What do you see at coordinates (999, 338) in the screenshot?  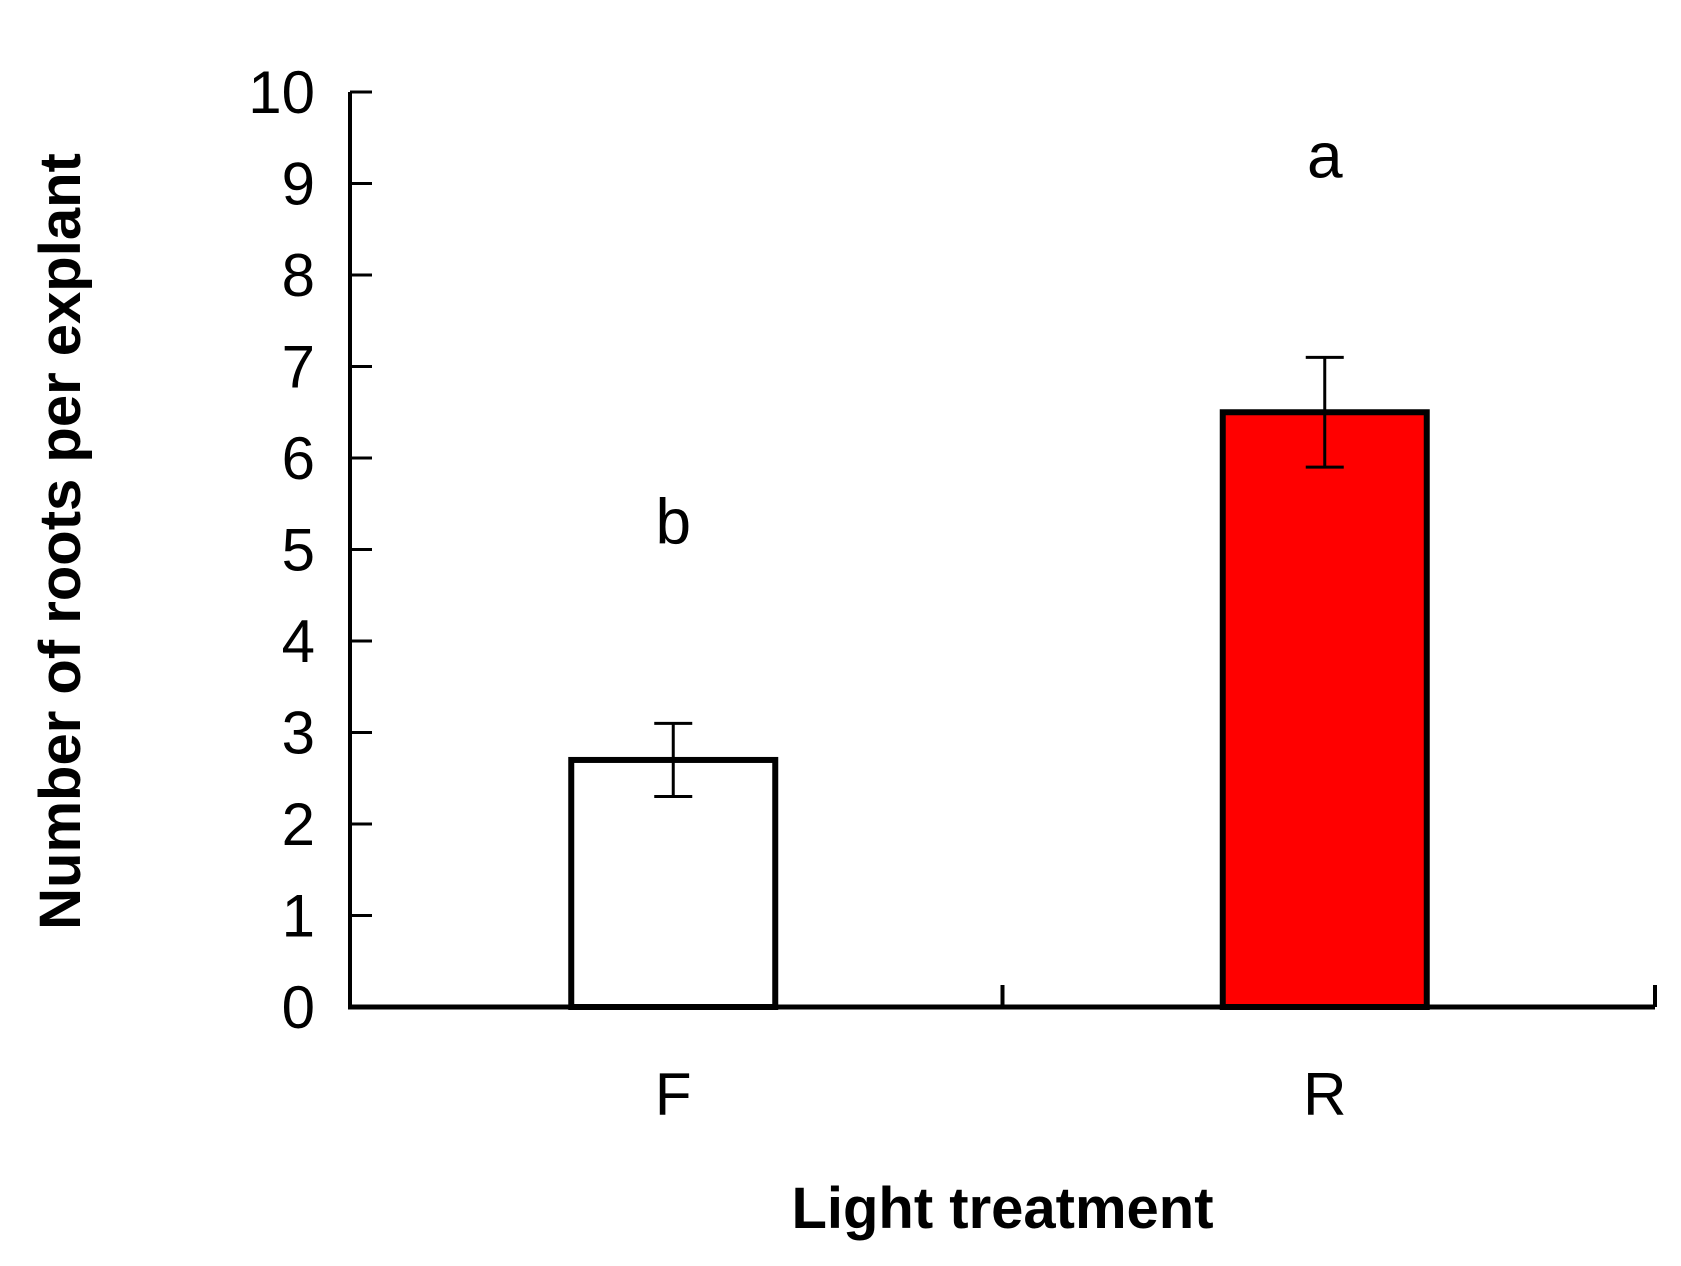 I see `significance-letters: ba` at bounding box center [999, 338].